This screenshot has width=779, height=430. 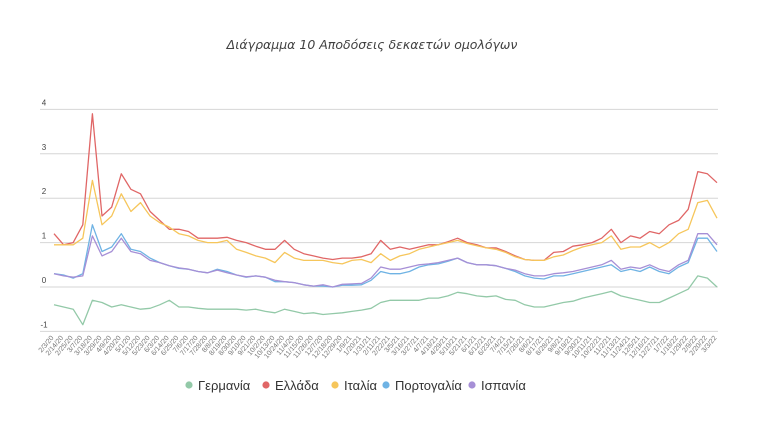 What do you see at coordinates (44, 147) in the screenshot?
I see `y-tick-label: 3` at bounding box center [44, 147].